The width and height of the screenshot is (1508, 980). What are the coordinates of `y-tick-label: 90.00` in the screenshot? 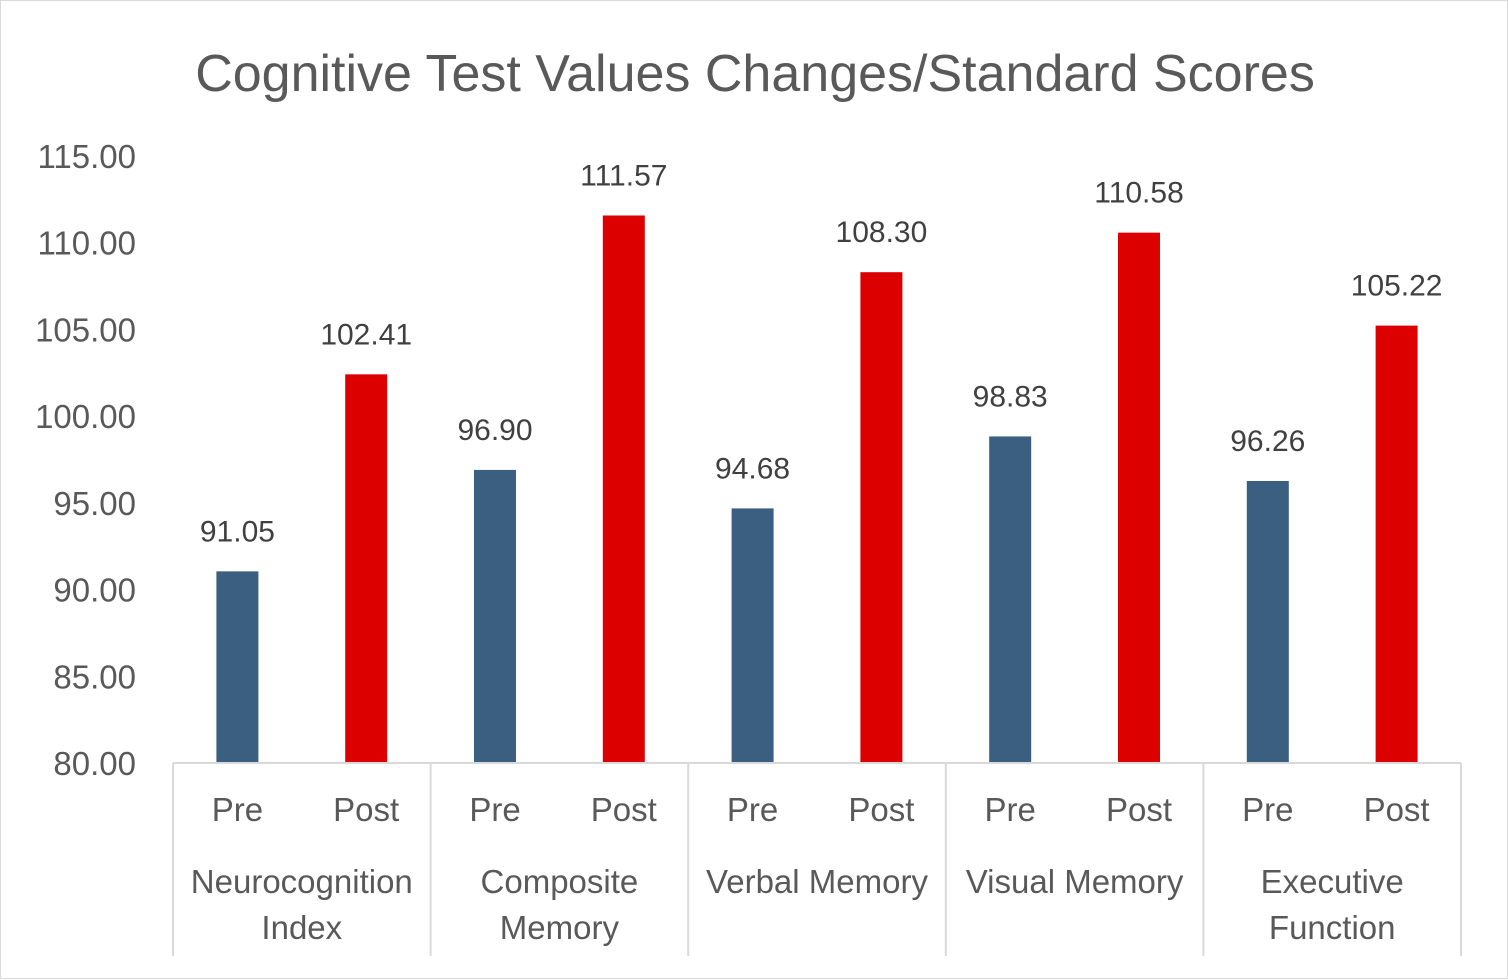 It's located at (94, 590).